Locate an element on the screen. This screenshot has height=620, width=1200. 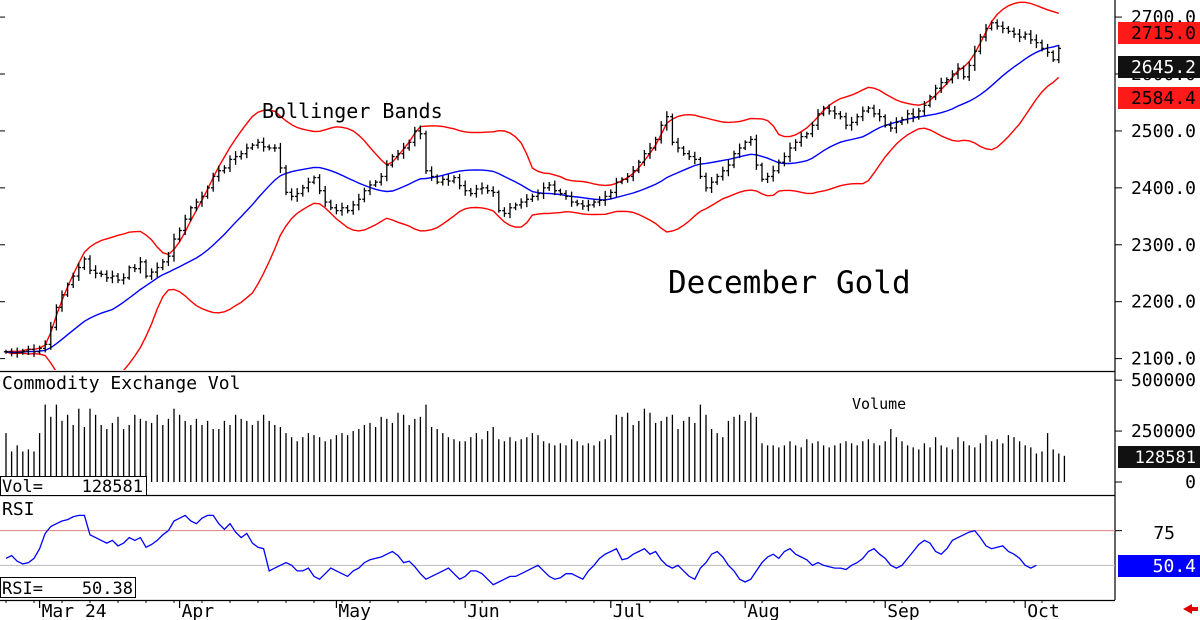
volume-series-label: Volume is located at coordinates (879, 404).